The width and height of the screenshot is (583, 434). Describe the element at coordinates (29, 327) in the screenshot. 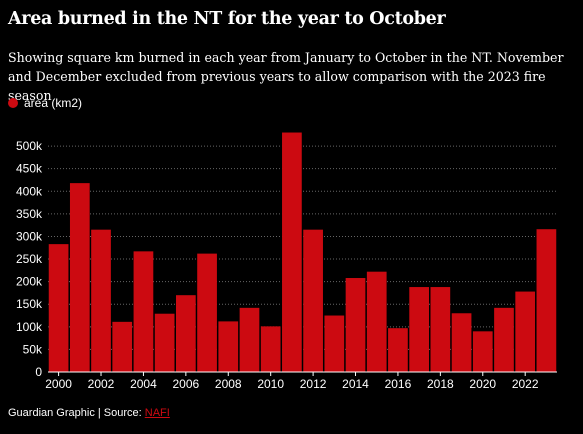

I see `y-tick-label: 100k` at that location.